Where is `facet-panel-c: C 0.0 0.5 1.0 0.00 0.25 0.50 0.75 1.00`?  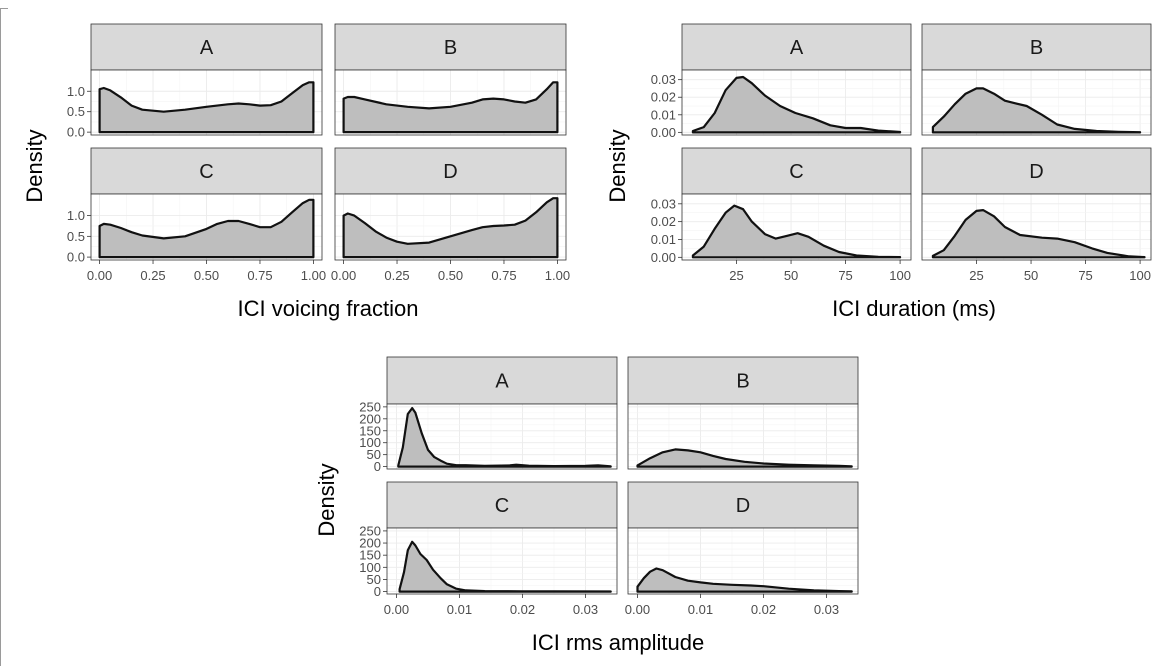
facet-panel-c: C 0.0 0.5 1.0 0.00 0.25 0.50 0.75 1.00 is located at coordinates (196, 215).